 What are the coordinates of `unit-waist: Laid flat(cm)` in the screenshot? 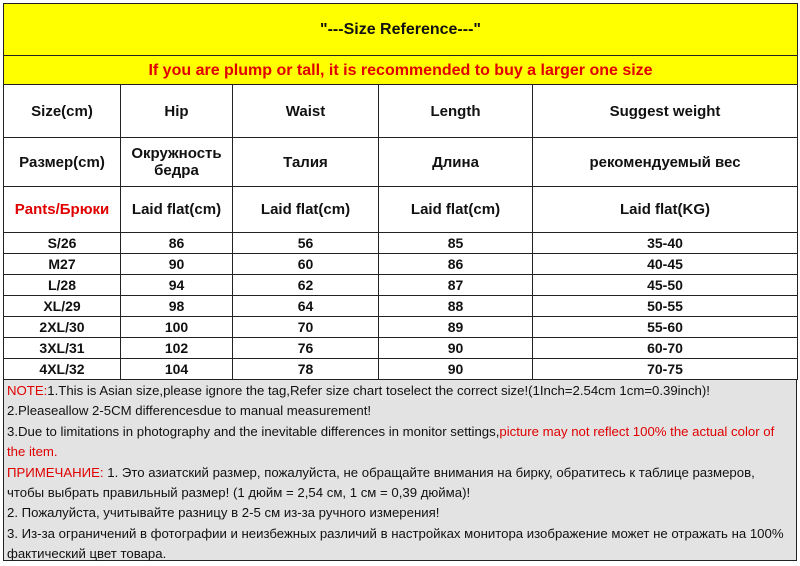 It's located at (305, 209).